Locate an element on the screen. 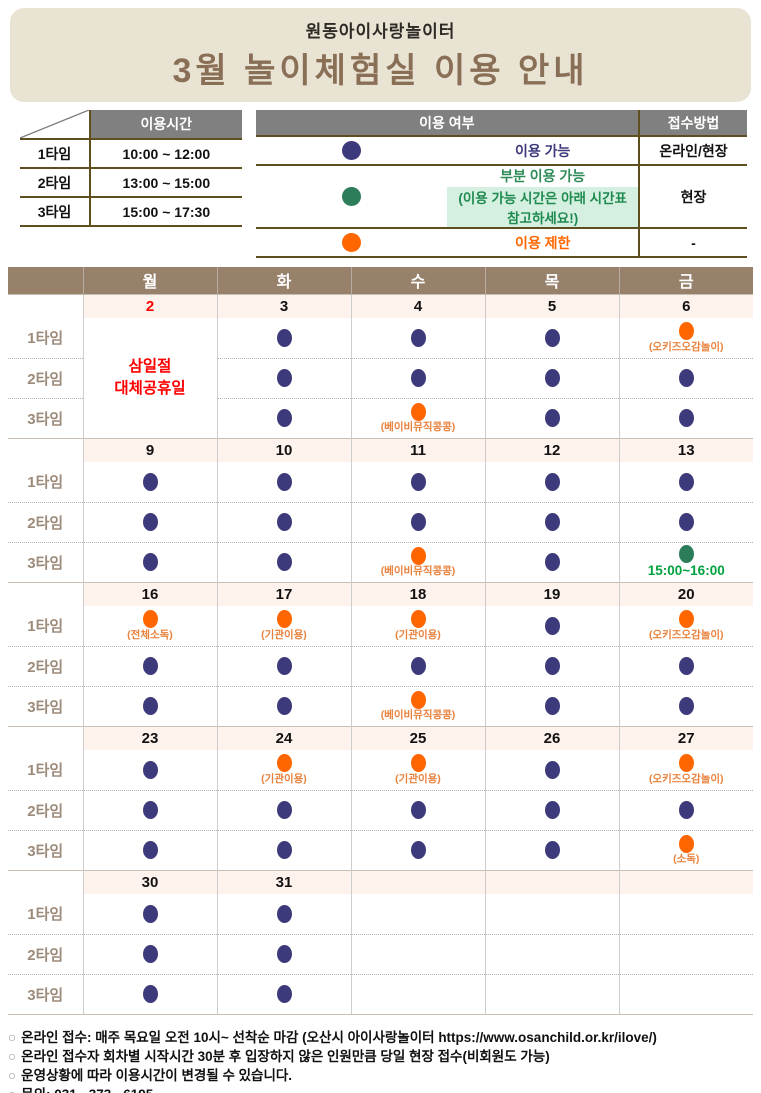  time-slot-range: 13:00 ~ 15:00 is located at coordinates (165, 183).